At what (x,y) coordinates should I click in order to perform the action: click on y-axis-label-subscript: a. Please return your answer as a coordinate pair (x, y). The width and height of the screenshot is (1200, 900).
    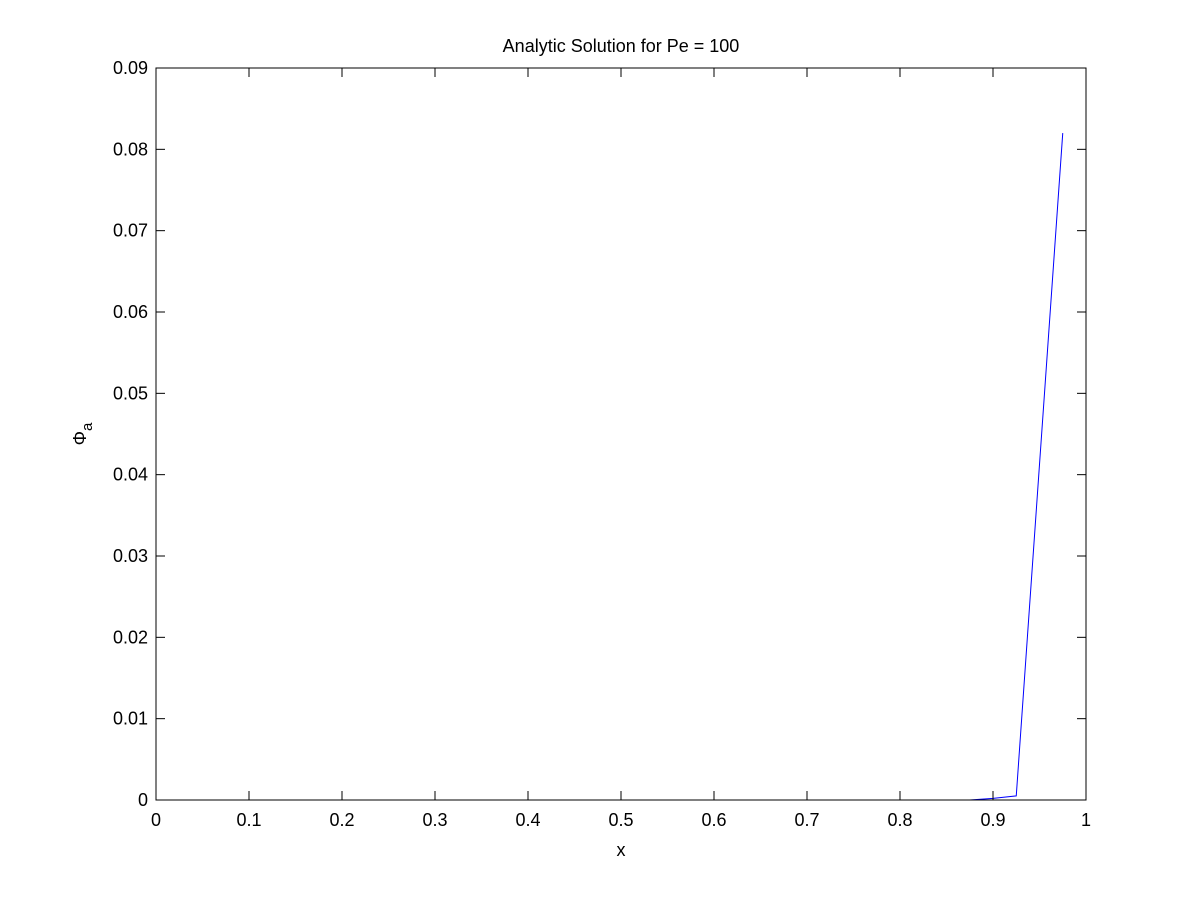
    Looking at the image, I should click on (87, 426).